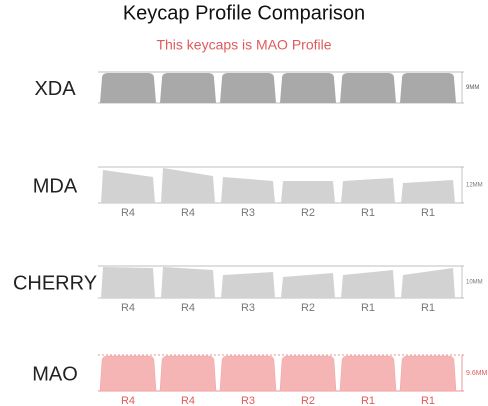 The width and height of the screenshot is (488, 406). I want to click on subtitle: This keycaps is MAO Profile, so click(243, 45).